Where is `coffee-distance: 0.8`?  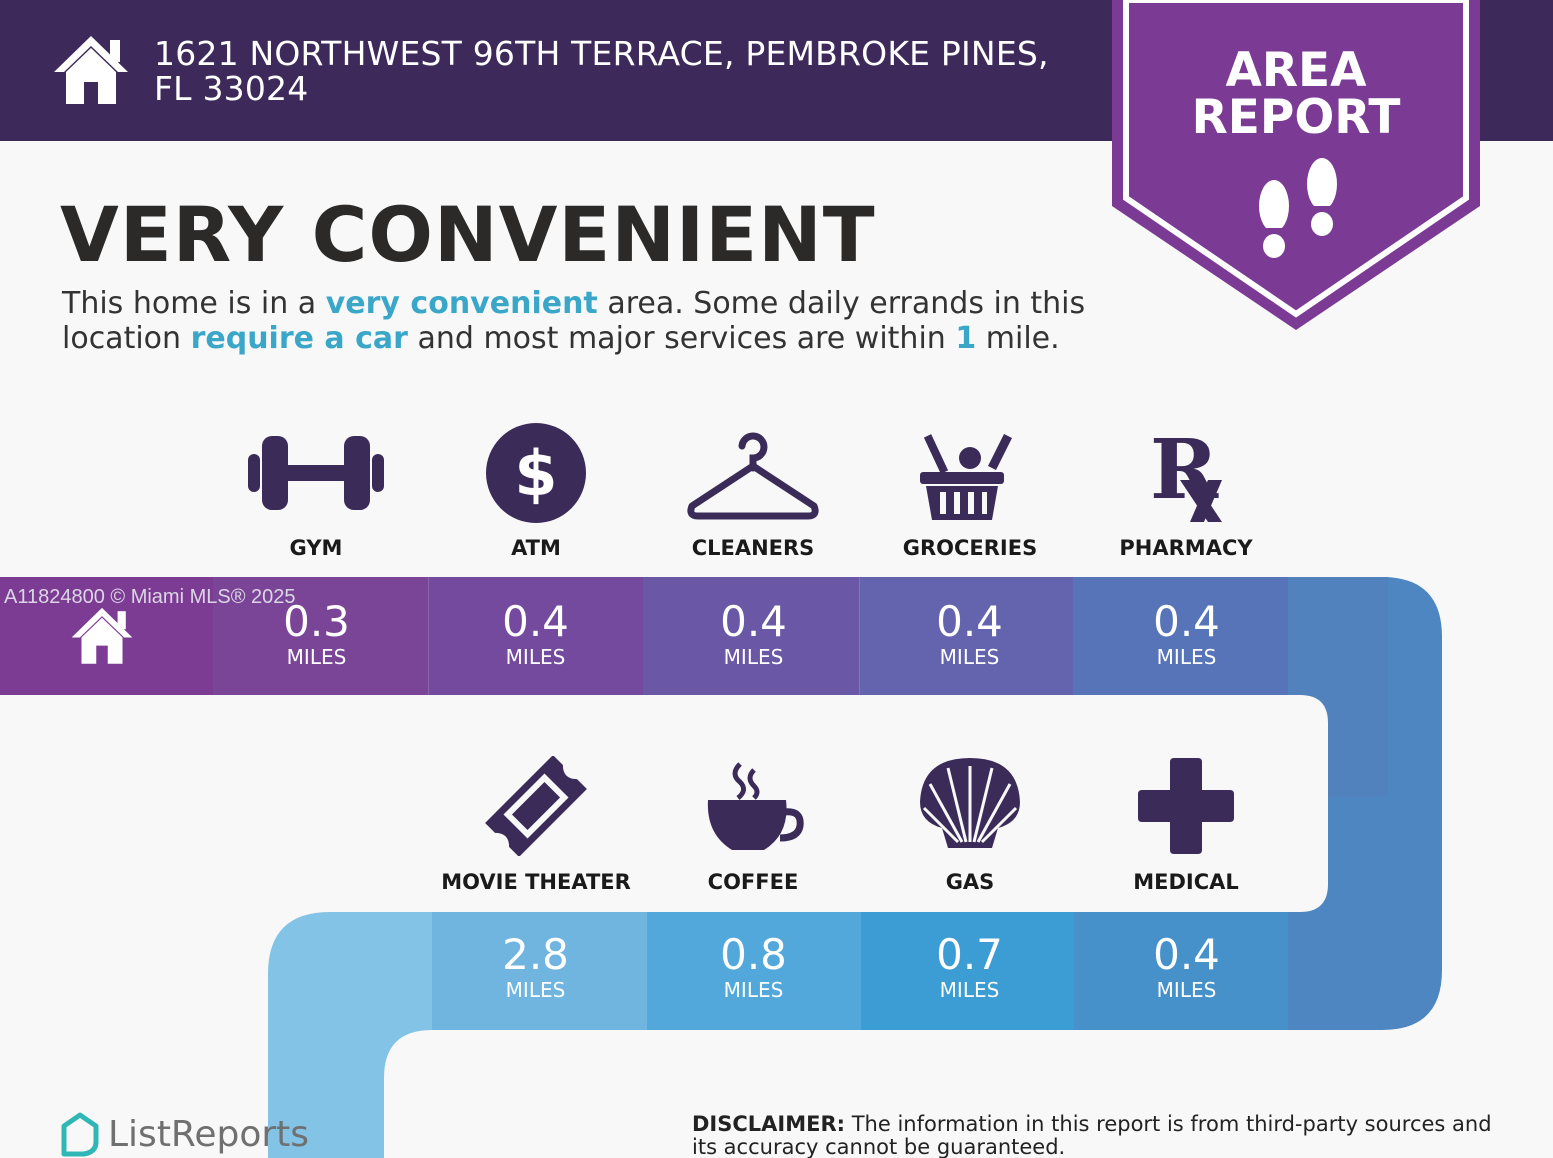 coffee-distance: 0.8 is located at coordinates (753, 954).